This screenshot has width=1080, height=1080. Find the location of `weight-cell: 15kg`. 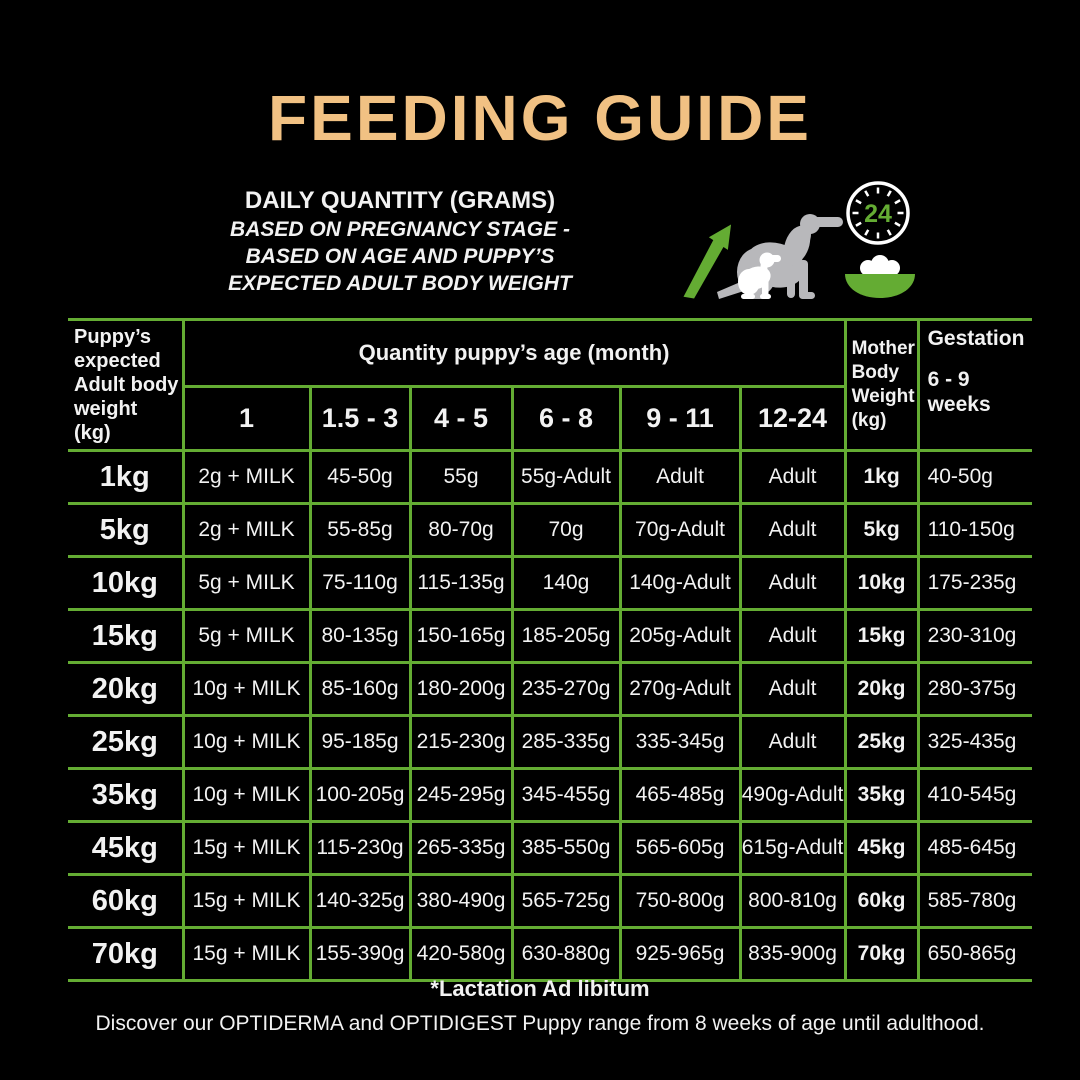

weight-cell: 15kg is located at coordinates (126, 636).